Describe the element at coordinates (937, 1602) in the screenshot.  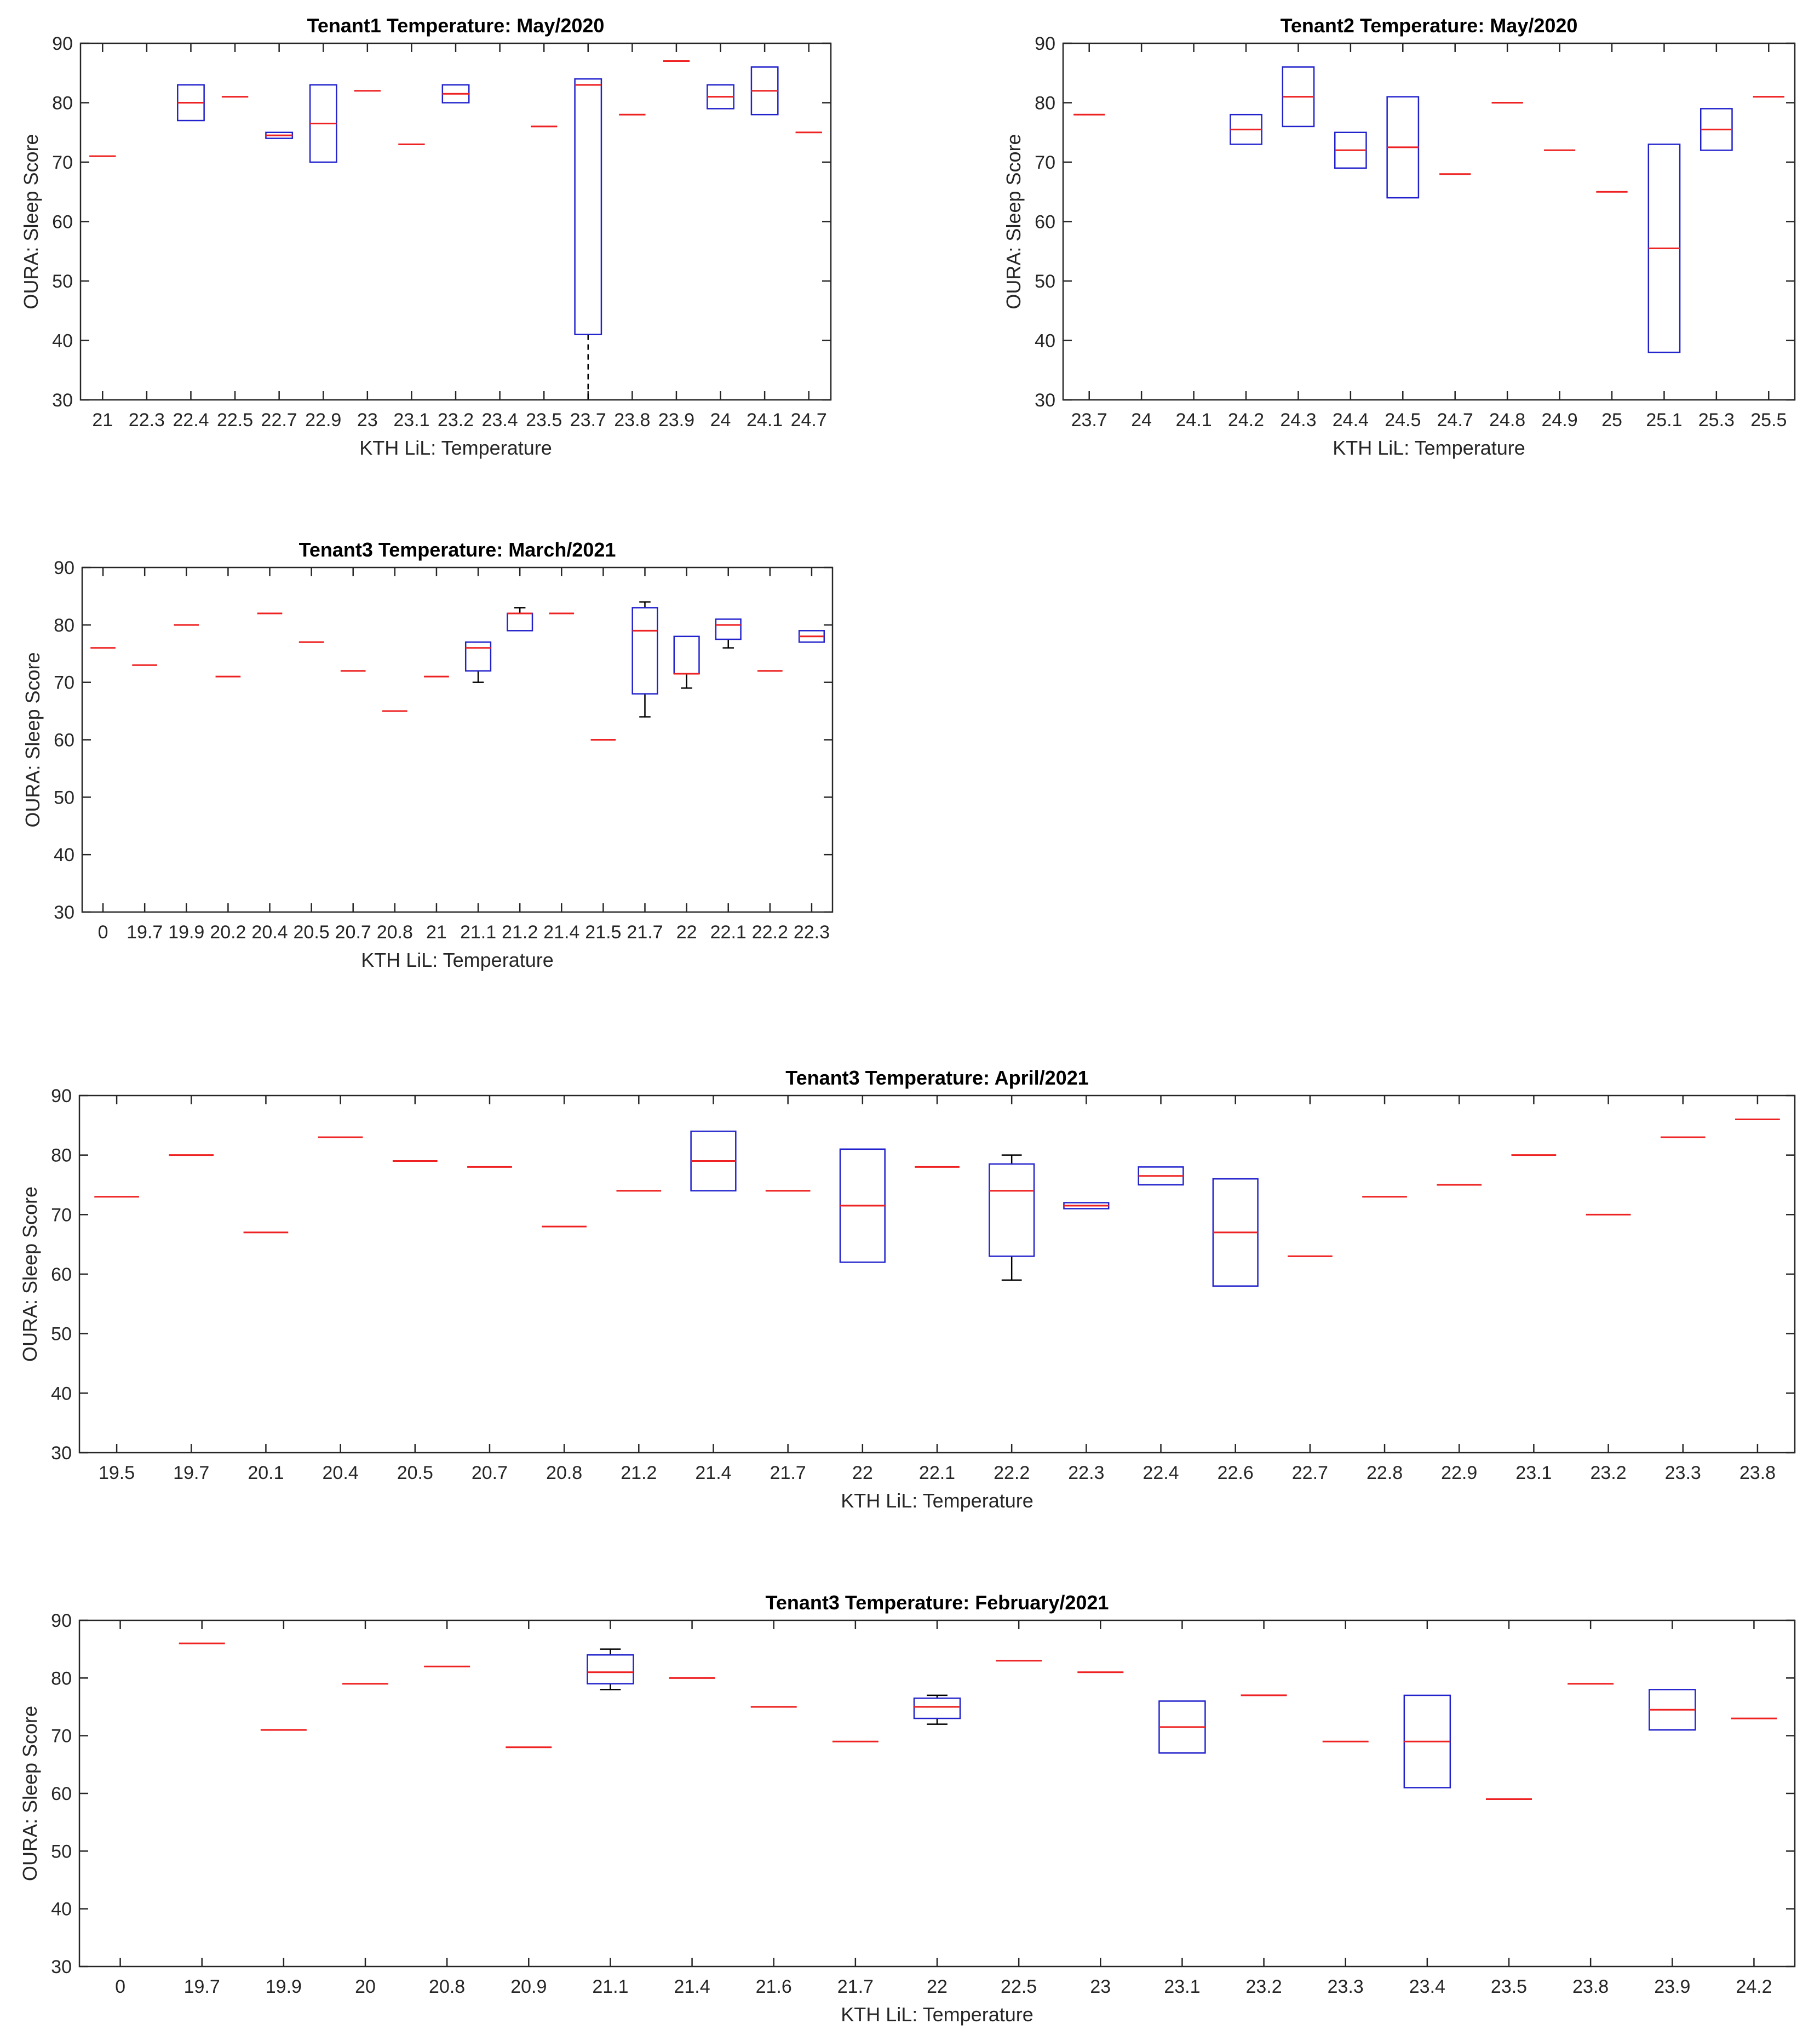
I see `chart-title: Tenant3 Temperature: February/2021` at that location.